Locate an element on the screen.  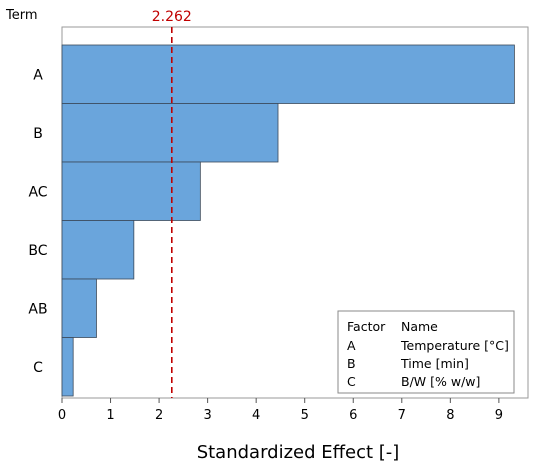
bar-c is located at coordinates (67, 367).